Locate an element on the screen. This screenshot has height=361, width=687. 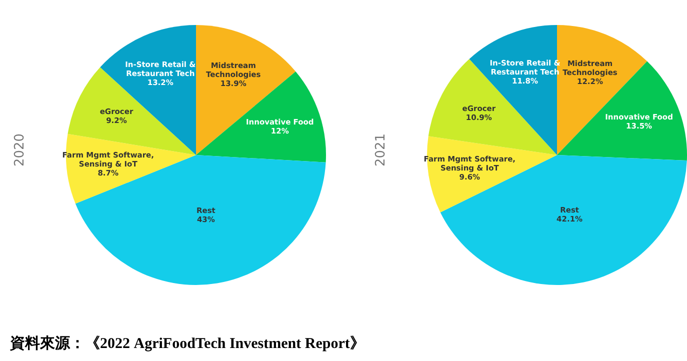
source-note: 資料來源：《2022 AgriFoodTech Investment Report》 is located at coordinates (187, 343).